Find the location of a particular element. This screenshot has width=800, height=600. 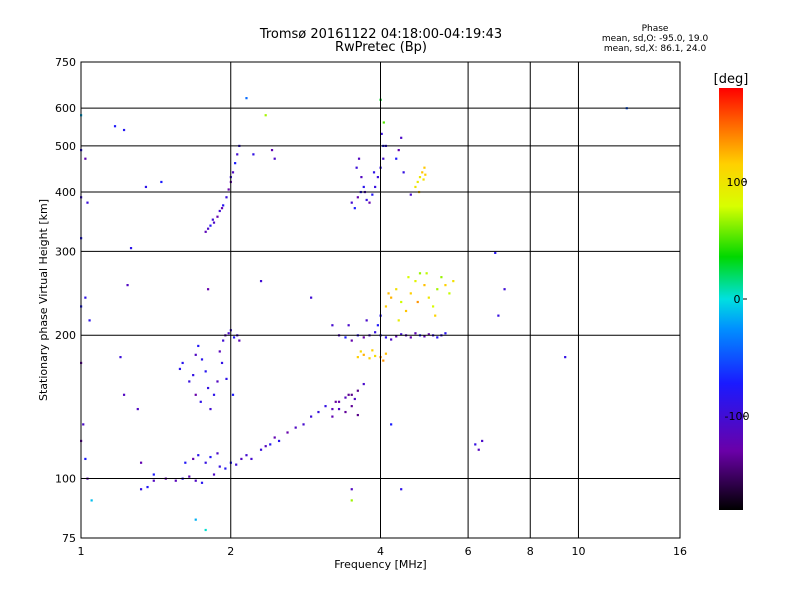

y-tick-label: 300 is located at coordinates (65, 251).